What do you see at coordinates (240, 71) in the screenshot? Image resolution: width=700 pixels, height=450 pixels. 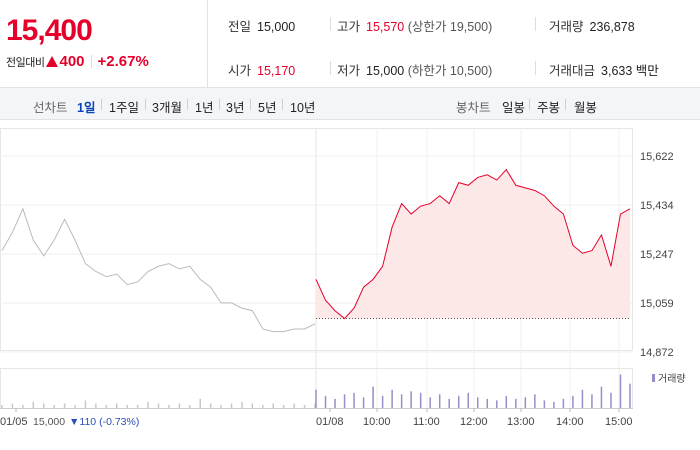 I see `stat-label: 시가` at bounding box center [240, 71].